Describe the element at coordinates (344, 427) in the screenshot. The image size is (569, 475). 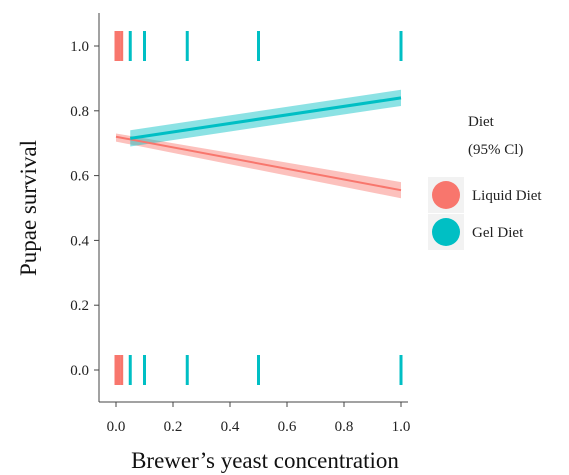
I see `x-tick-label: 0.8` at that location.